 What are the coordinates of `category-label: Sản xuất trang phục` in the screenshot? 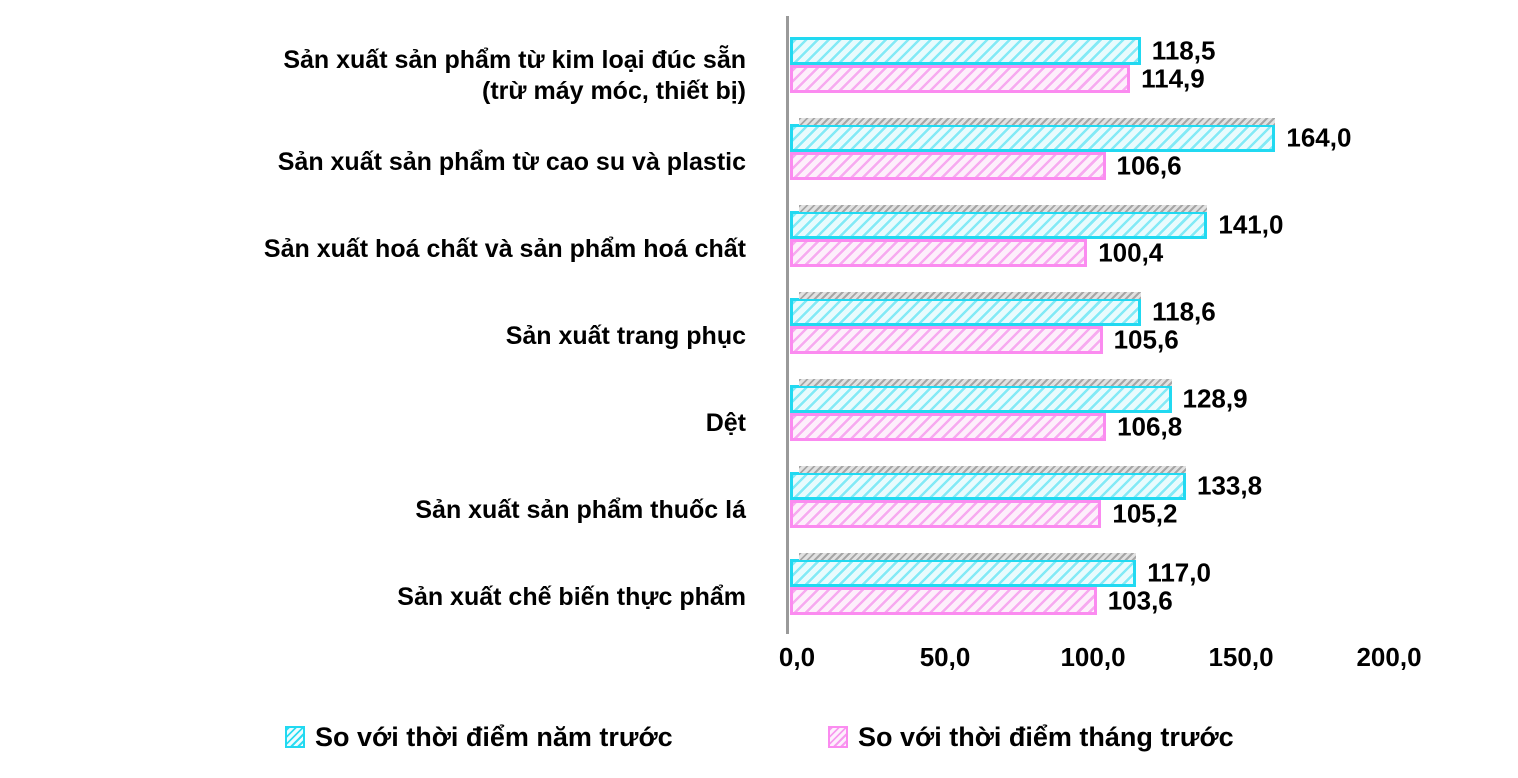 It's located at (625, 336).